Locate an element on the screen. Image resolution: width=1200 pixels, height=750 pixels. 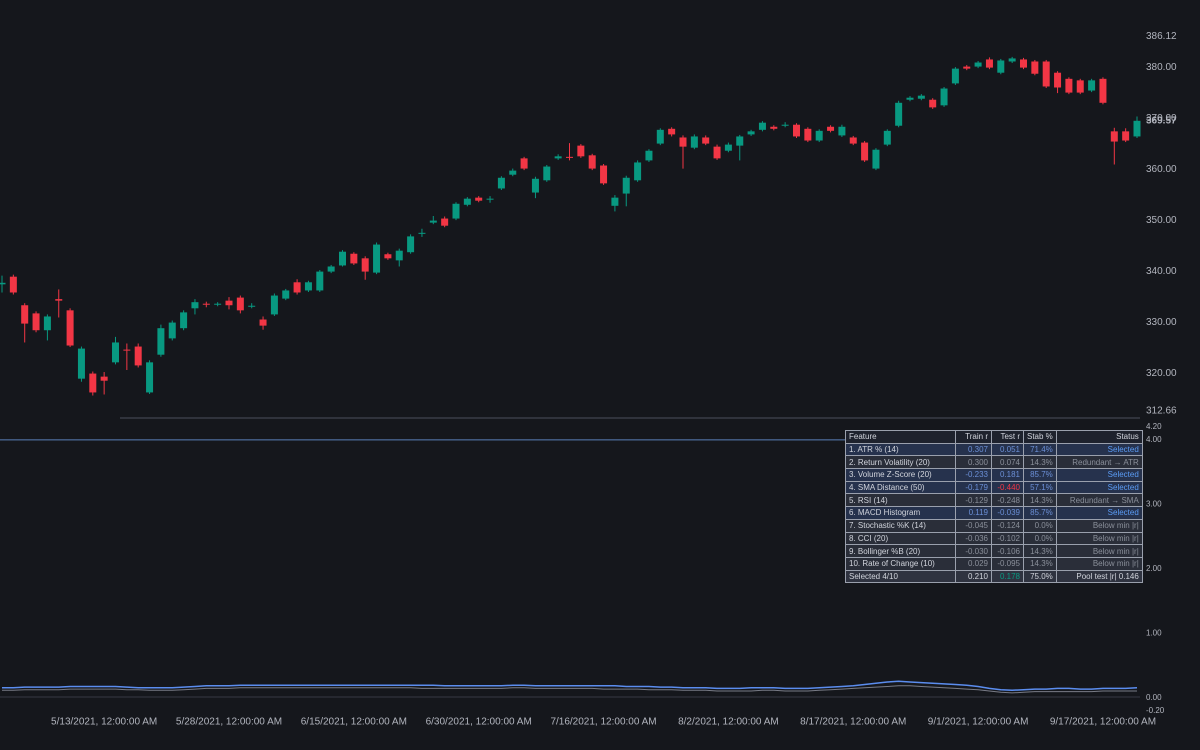
table-cell: -0.124 is located at coordinates (1007, 525).